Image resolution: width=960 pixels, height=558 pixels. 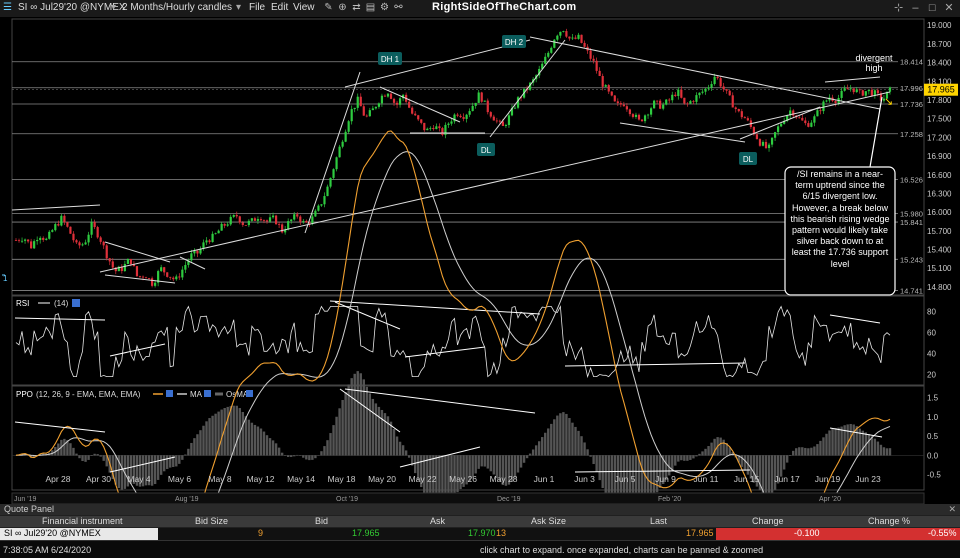 What do you see at coordinates (548, 521) in the screenshot?
I see `col-ask-size: Ask Size` at bounding box center [548, 521].